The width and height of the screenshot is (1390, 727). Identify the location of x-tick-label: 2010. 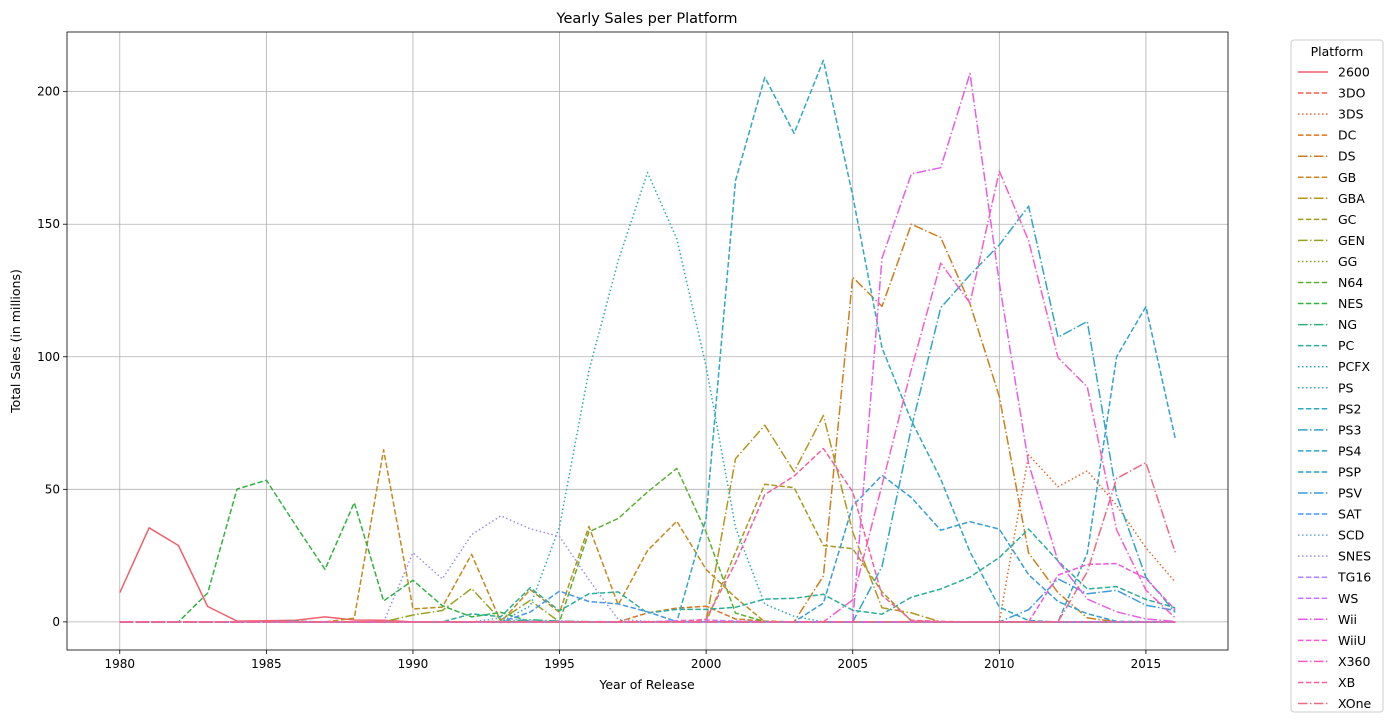
(999, 664).